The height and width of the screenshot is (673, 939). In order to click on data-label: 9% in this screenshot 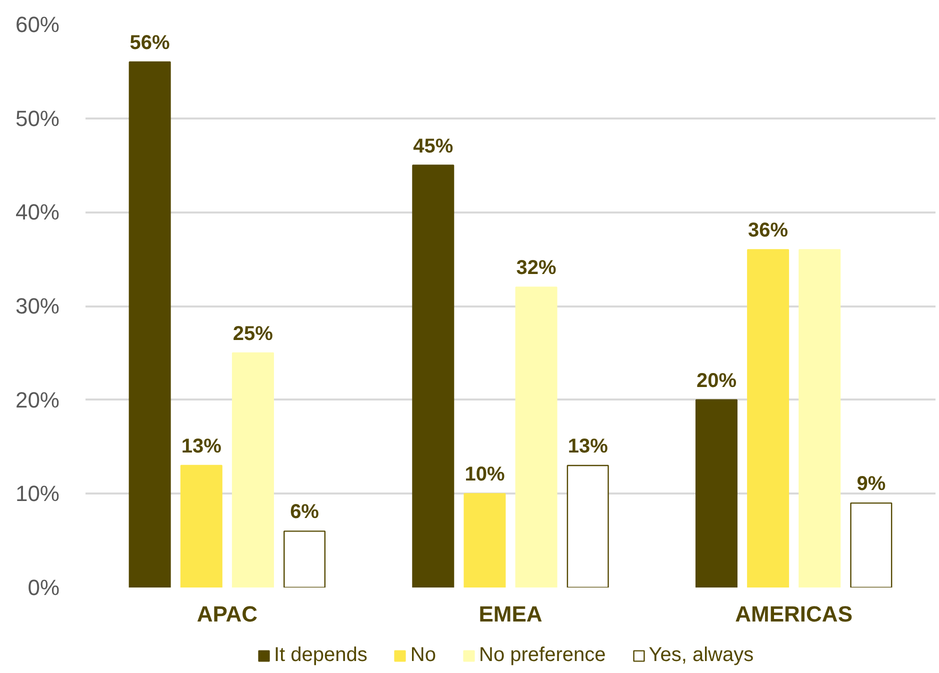, I will do `click(871, 484)`.